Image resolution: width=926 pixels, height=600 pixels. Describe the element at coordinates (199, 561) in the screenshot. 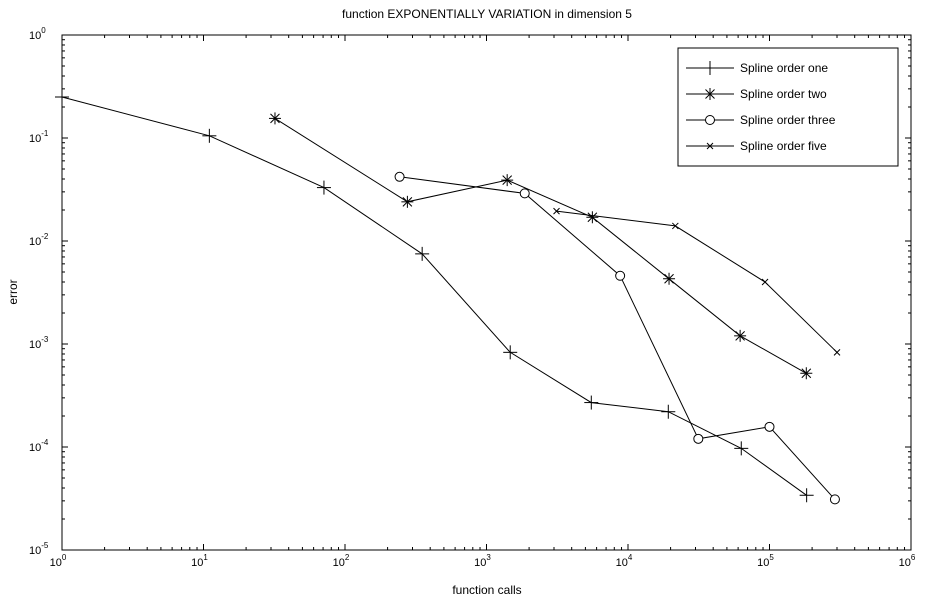

I see `x-tick-label: 10¹` at that location.